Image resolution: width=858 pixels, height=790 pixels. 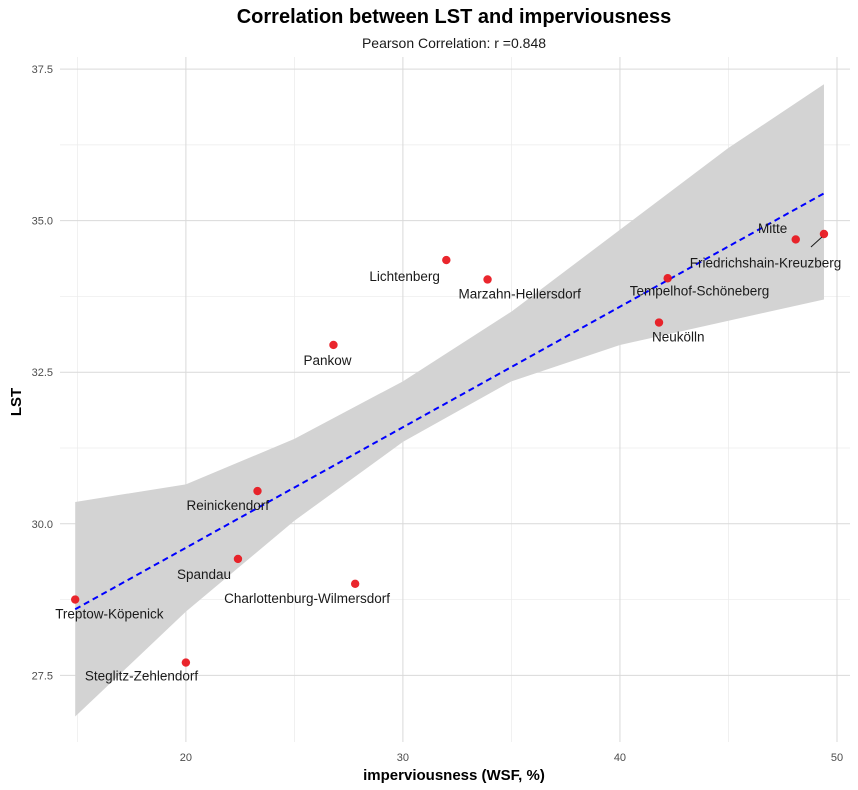 What do you see at coordinates (42, 676) in the screenshot?
I see `y-tick-label: 27.5` at bounding box center [42, 676].